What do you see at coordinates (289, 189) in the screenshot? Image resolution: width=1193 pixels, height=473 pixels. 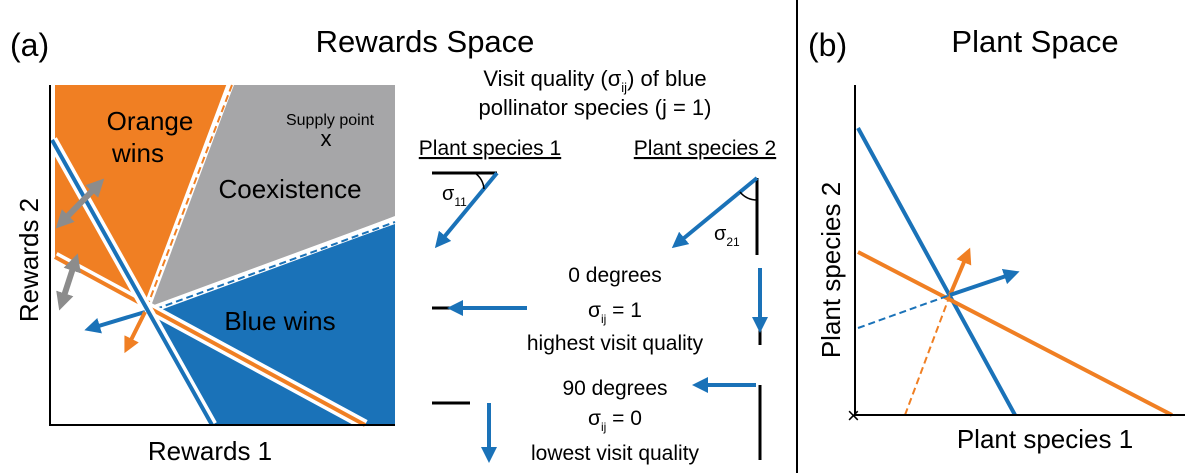 I see `region-label: Coexistence` at bounding box center [289, 189].